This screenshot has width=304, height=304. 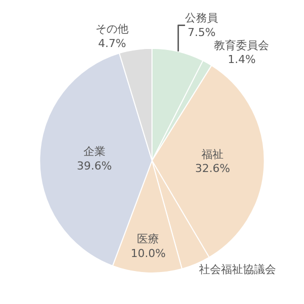 I want to click on slice-label: 福祉, so click(x=213, y=154).